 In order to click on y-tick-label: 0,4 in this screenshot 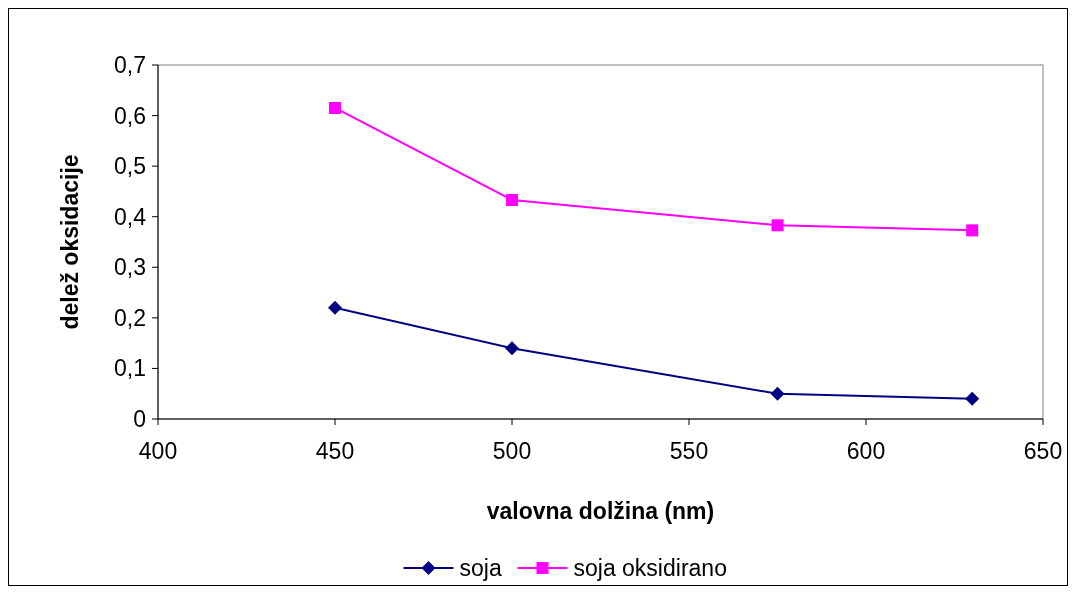, I will do `click(130, 216)`.